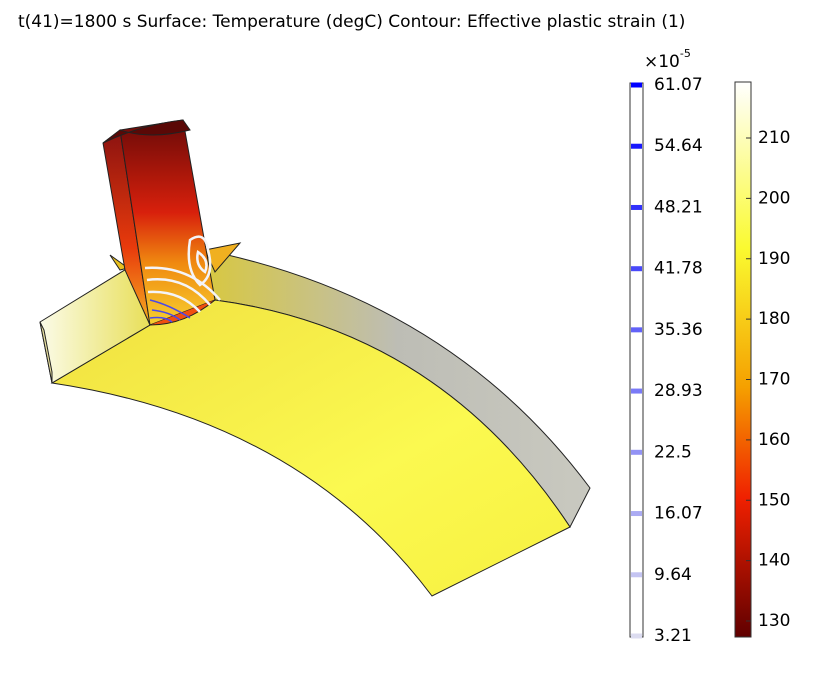 The width and height of the screenshot is (821, 681). Describe the element at coordinates (678, 514) in the screenshot. I see `contour-tick-label: 16.07` at that location.